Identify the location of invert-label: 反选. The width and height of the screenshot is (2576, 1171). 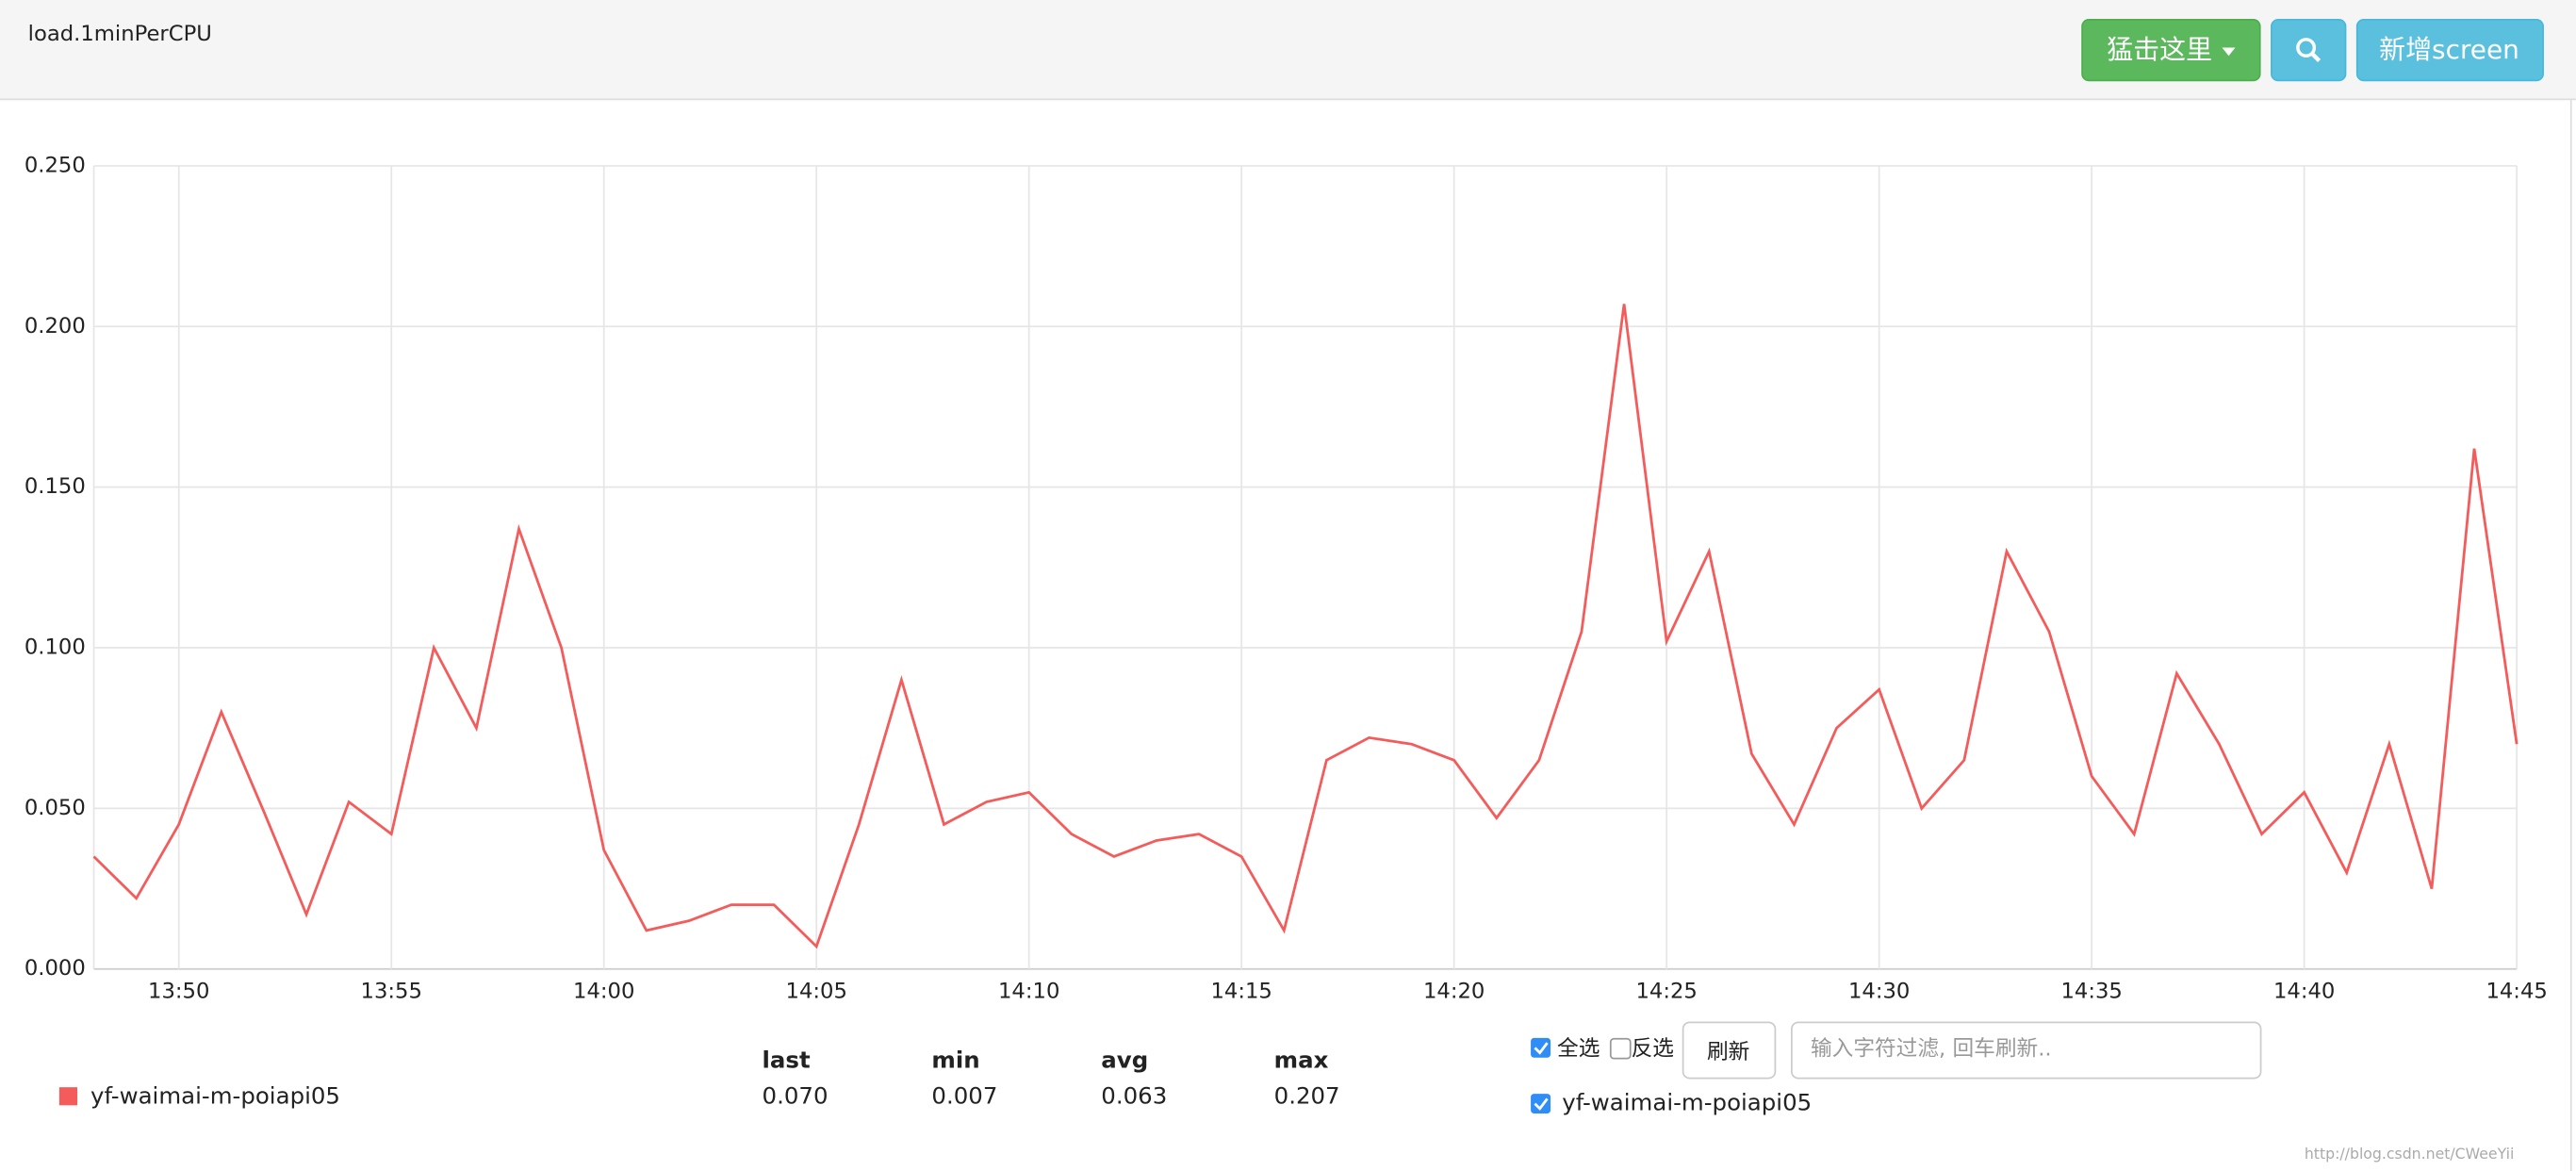
(1653, 1049).